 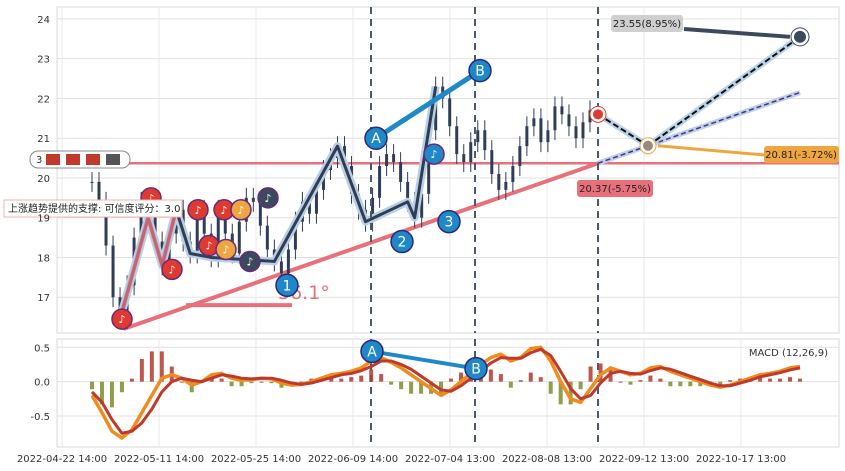 I want to click on support-note-text: 上涨趋势提供的支撑: 可信度评分：3.0, so click(x=94, y=208).